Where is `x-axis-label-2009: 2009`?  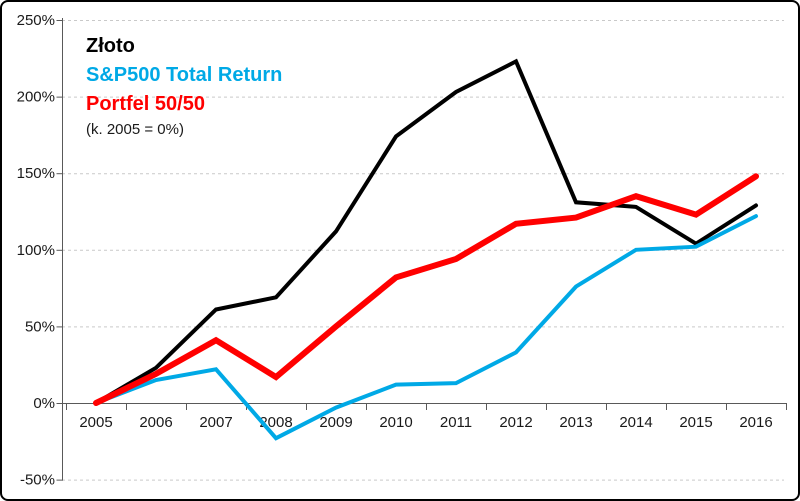
x-axis-label-2009: 2009 is located at coordinates (335, 422).